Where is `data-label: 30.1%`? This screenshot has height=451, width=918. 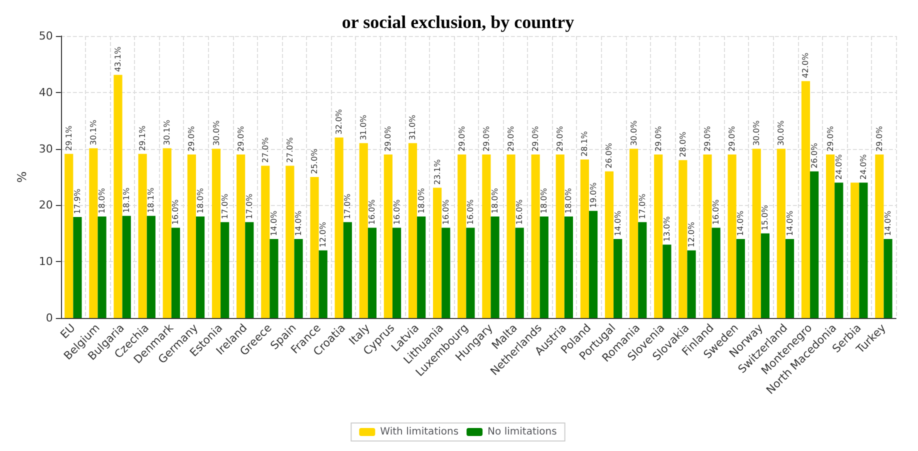 data-label: 30.1% is located at coordinates (167, 132).